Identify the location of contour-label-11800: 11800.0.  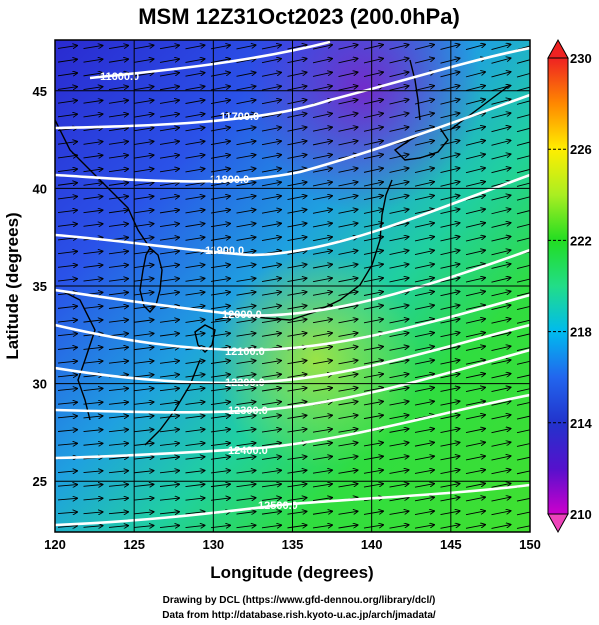
(229, 180).